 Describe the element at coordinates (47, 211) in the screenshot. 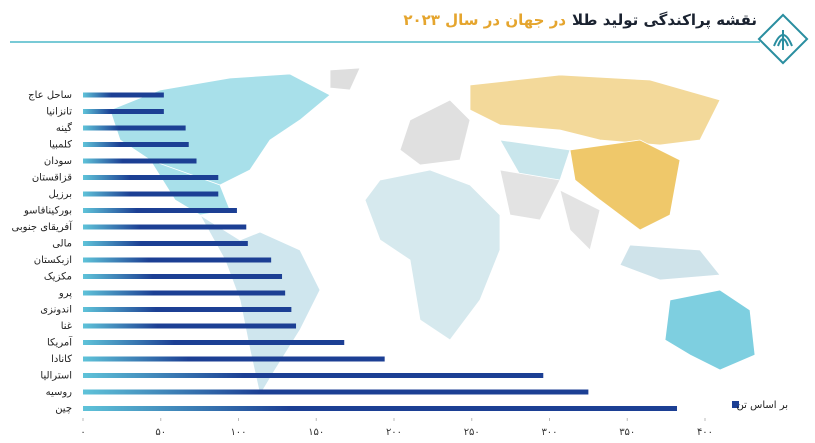

I see `y-tick-label: بورکینافاسو` at that location.